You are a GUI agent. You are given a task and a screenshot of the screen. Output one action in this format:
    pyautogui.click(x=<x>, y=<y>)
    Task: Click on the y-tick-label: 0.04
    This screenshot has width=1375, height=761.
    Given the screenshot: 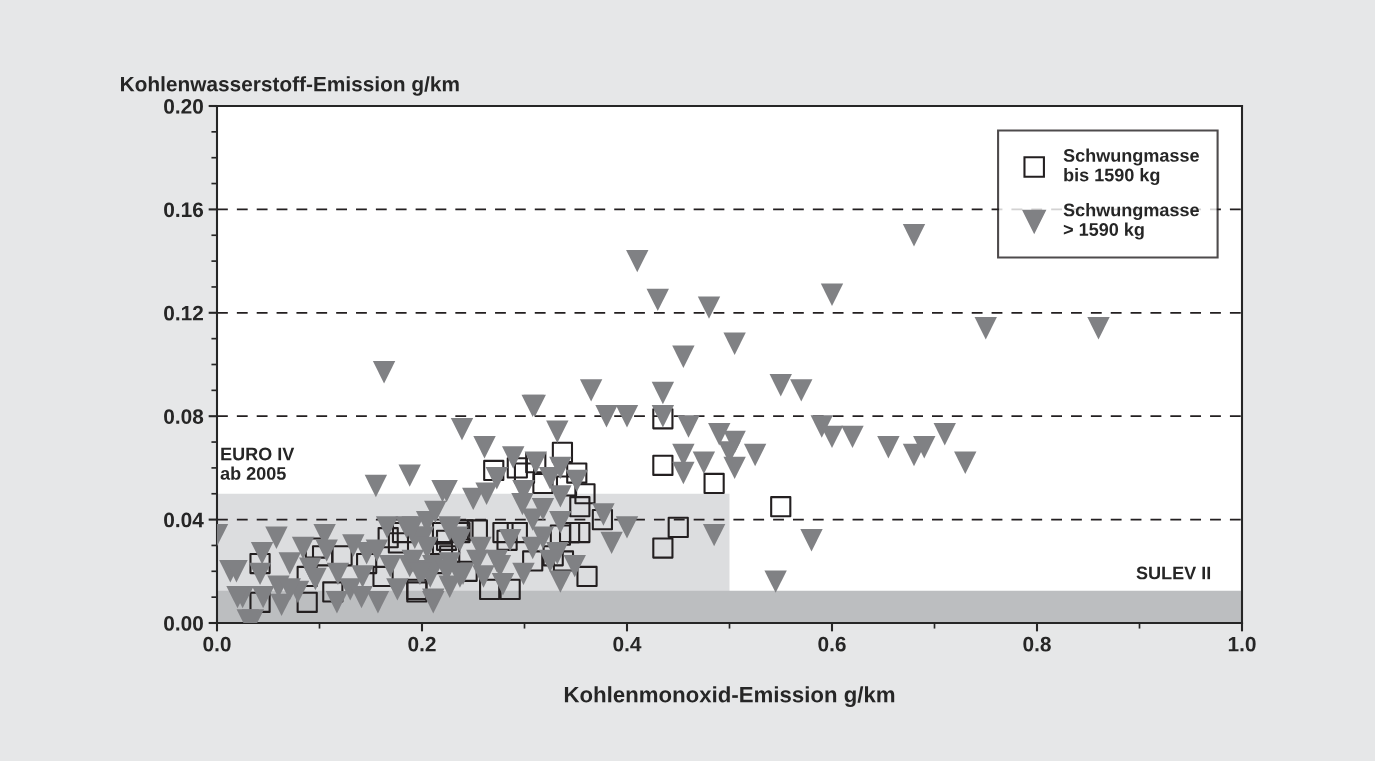 What is the action you would take?
    pyautogui.click(x=184, y=520)
    